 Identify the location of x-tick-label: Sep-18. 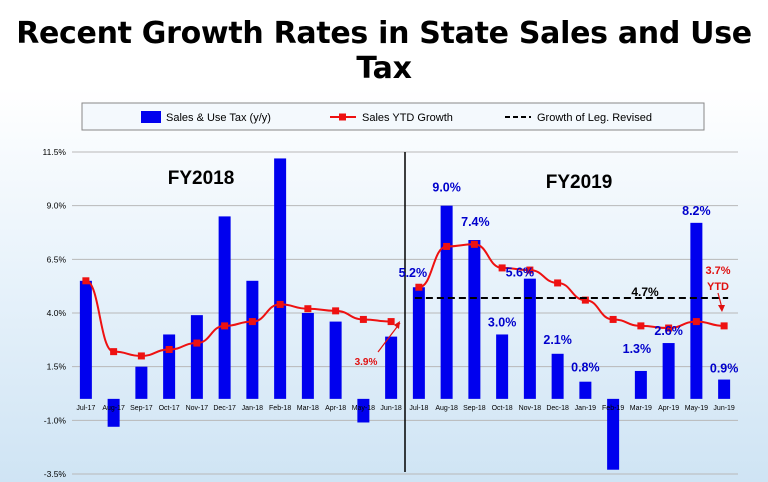
(474, 408).